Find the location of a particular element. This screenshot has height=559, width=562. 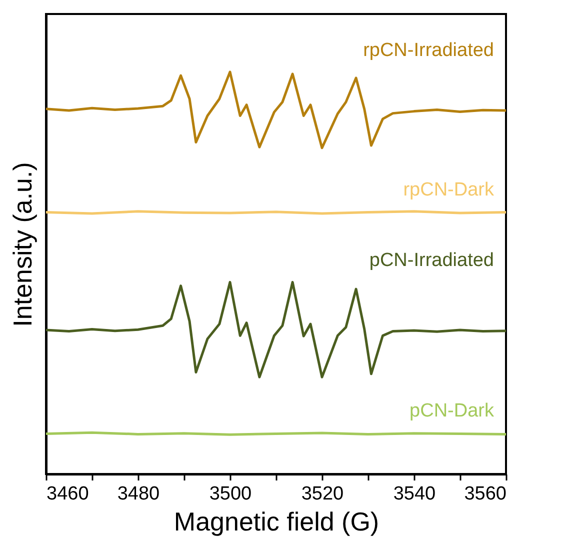

series-label: rpCN-Irradiated is located at coordinates (428, 50).